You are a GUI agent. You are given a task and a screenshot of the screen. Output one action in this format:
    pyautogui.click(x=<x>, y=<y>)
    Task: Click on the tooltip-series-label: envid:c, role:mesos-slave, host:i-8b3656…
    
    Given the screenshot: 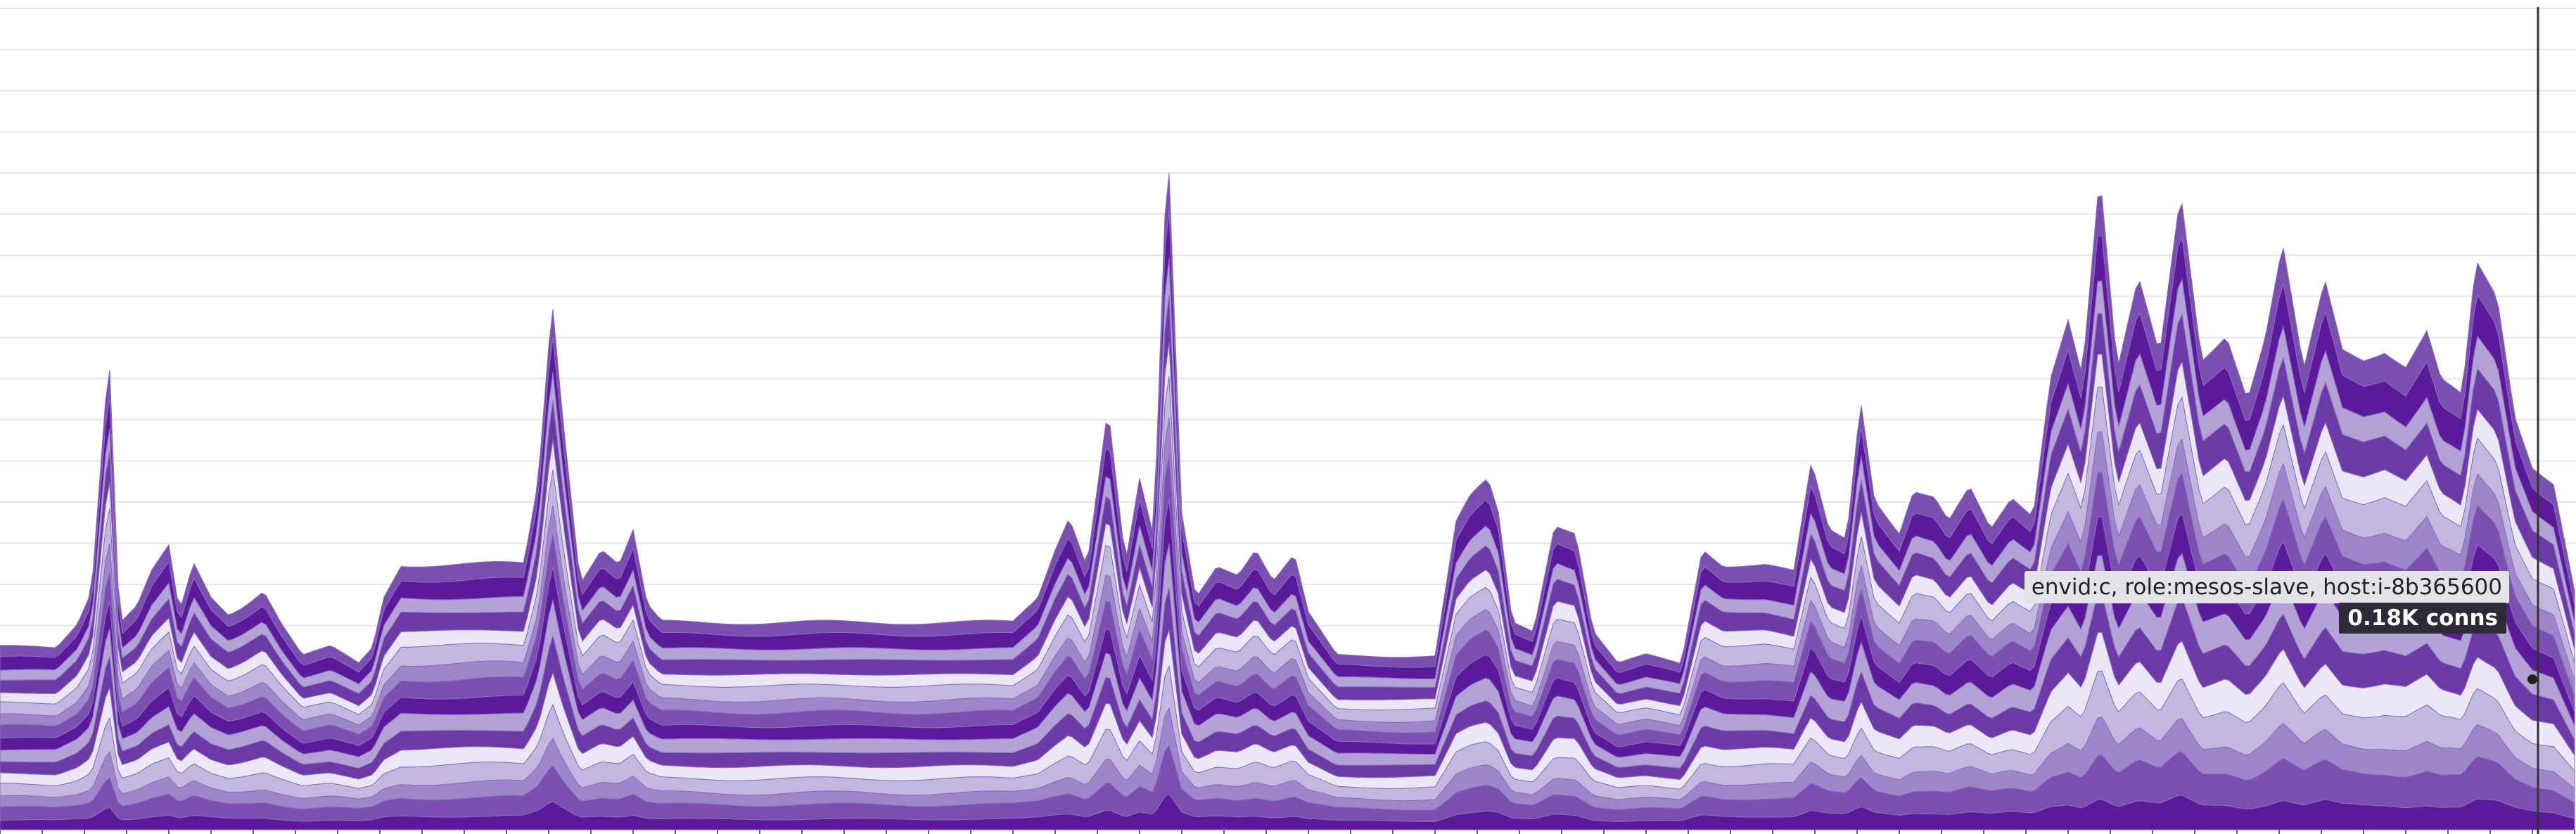 What is the action you would take?
    pyautogui.click(x=2266, y=587)
    